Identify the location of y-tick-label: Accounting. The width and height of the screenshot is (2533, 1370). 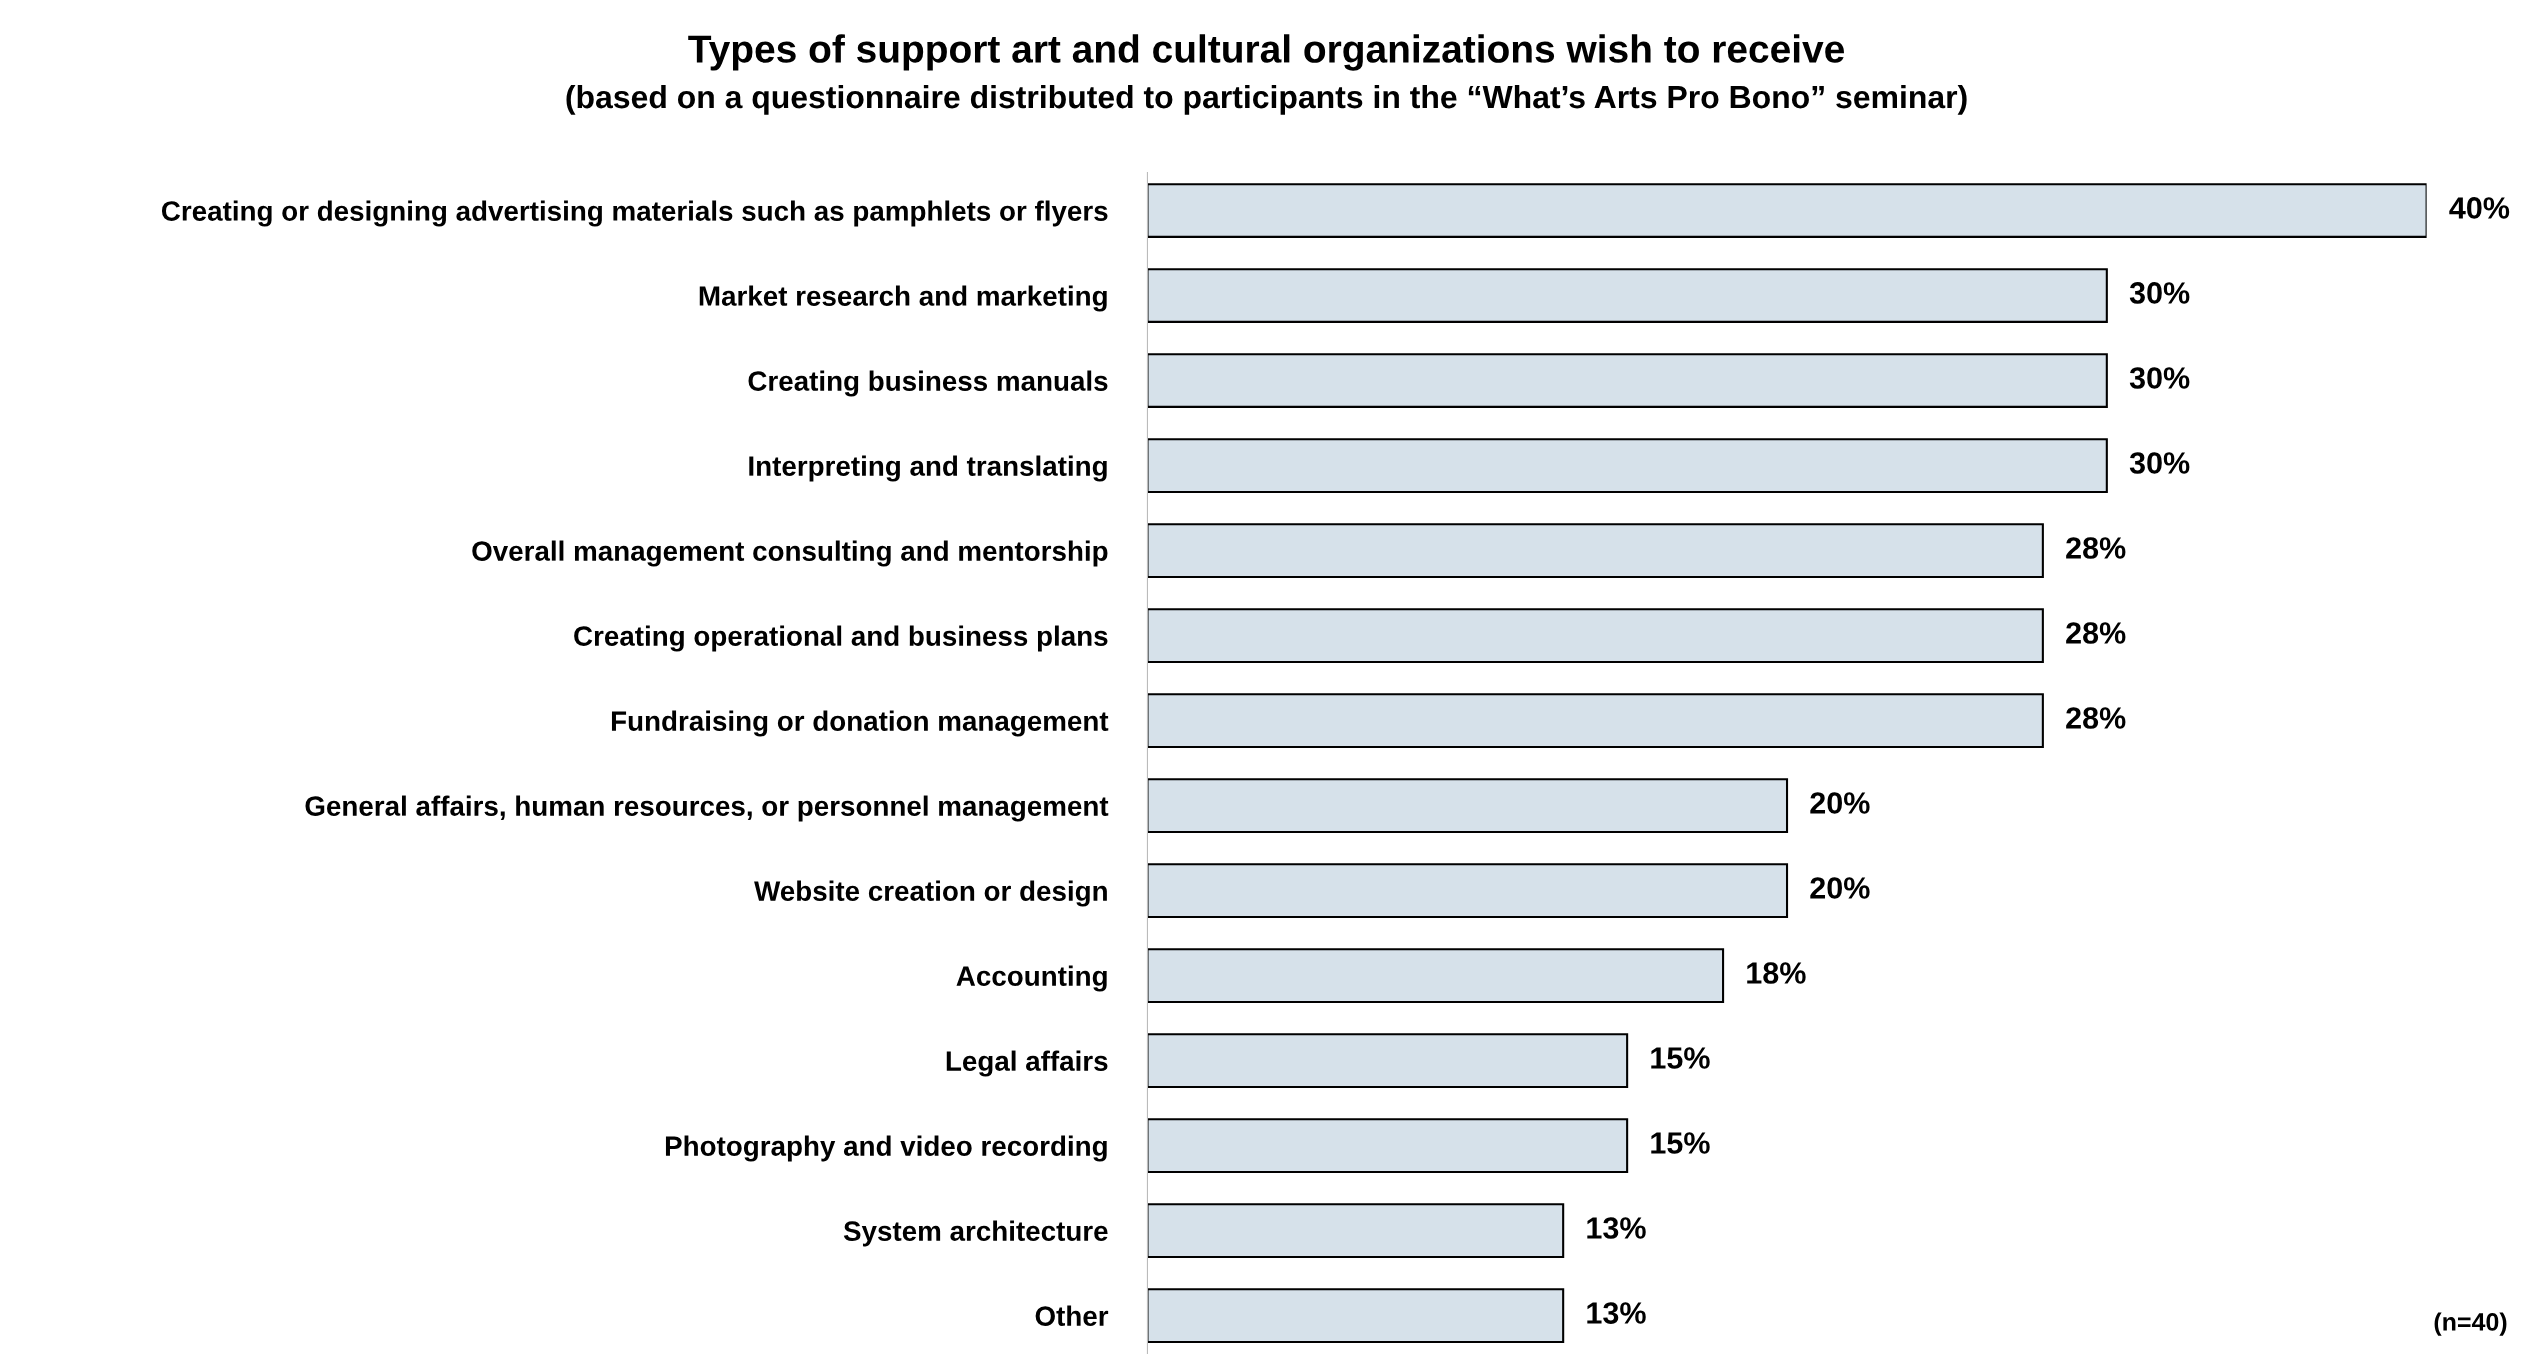
(1031, 978).